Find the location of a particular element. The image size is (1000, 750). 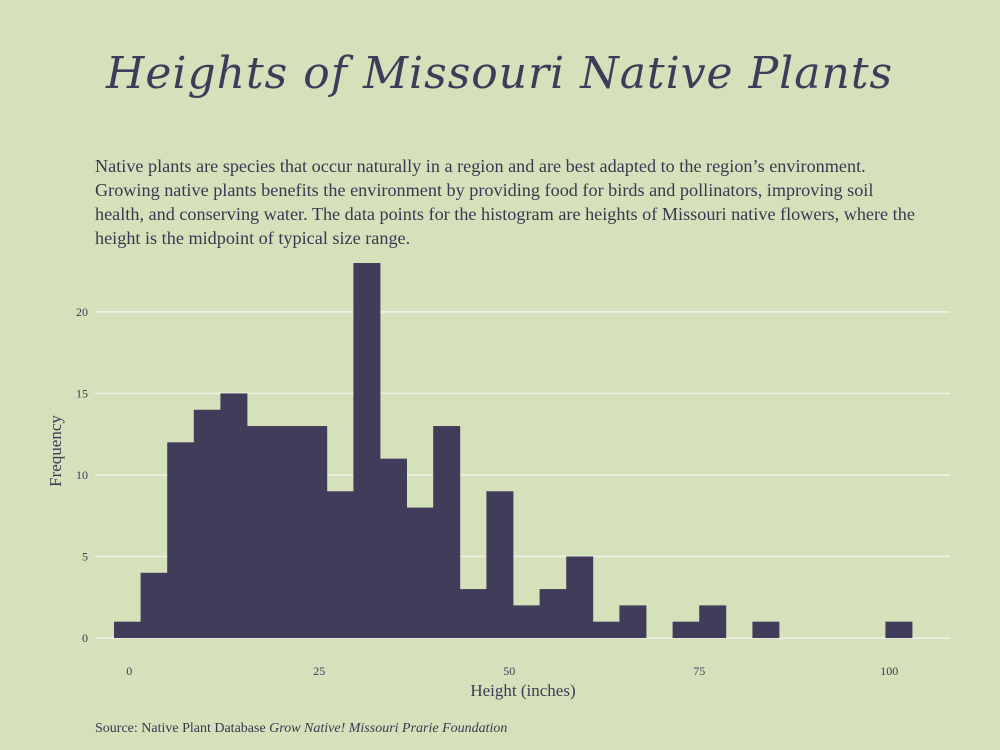

y-axis-label: Frequency is located at coordinates (55, 451).